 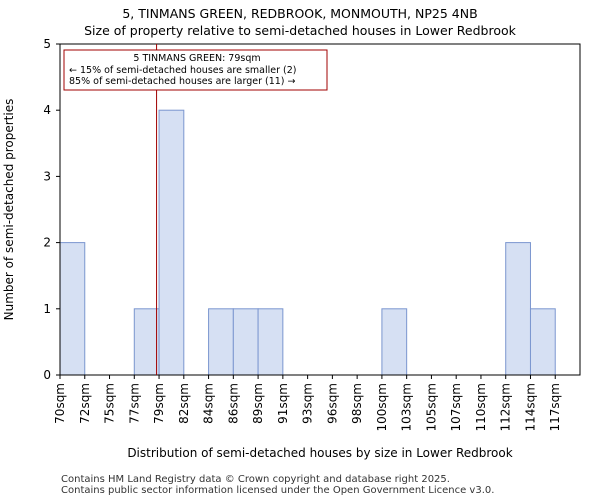 What do you see at coordinates (47, 243) in the screenshot?
I see `y-tick-label: 2` at bounding box center [47, 243].